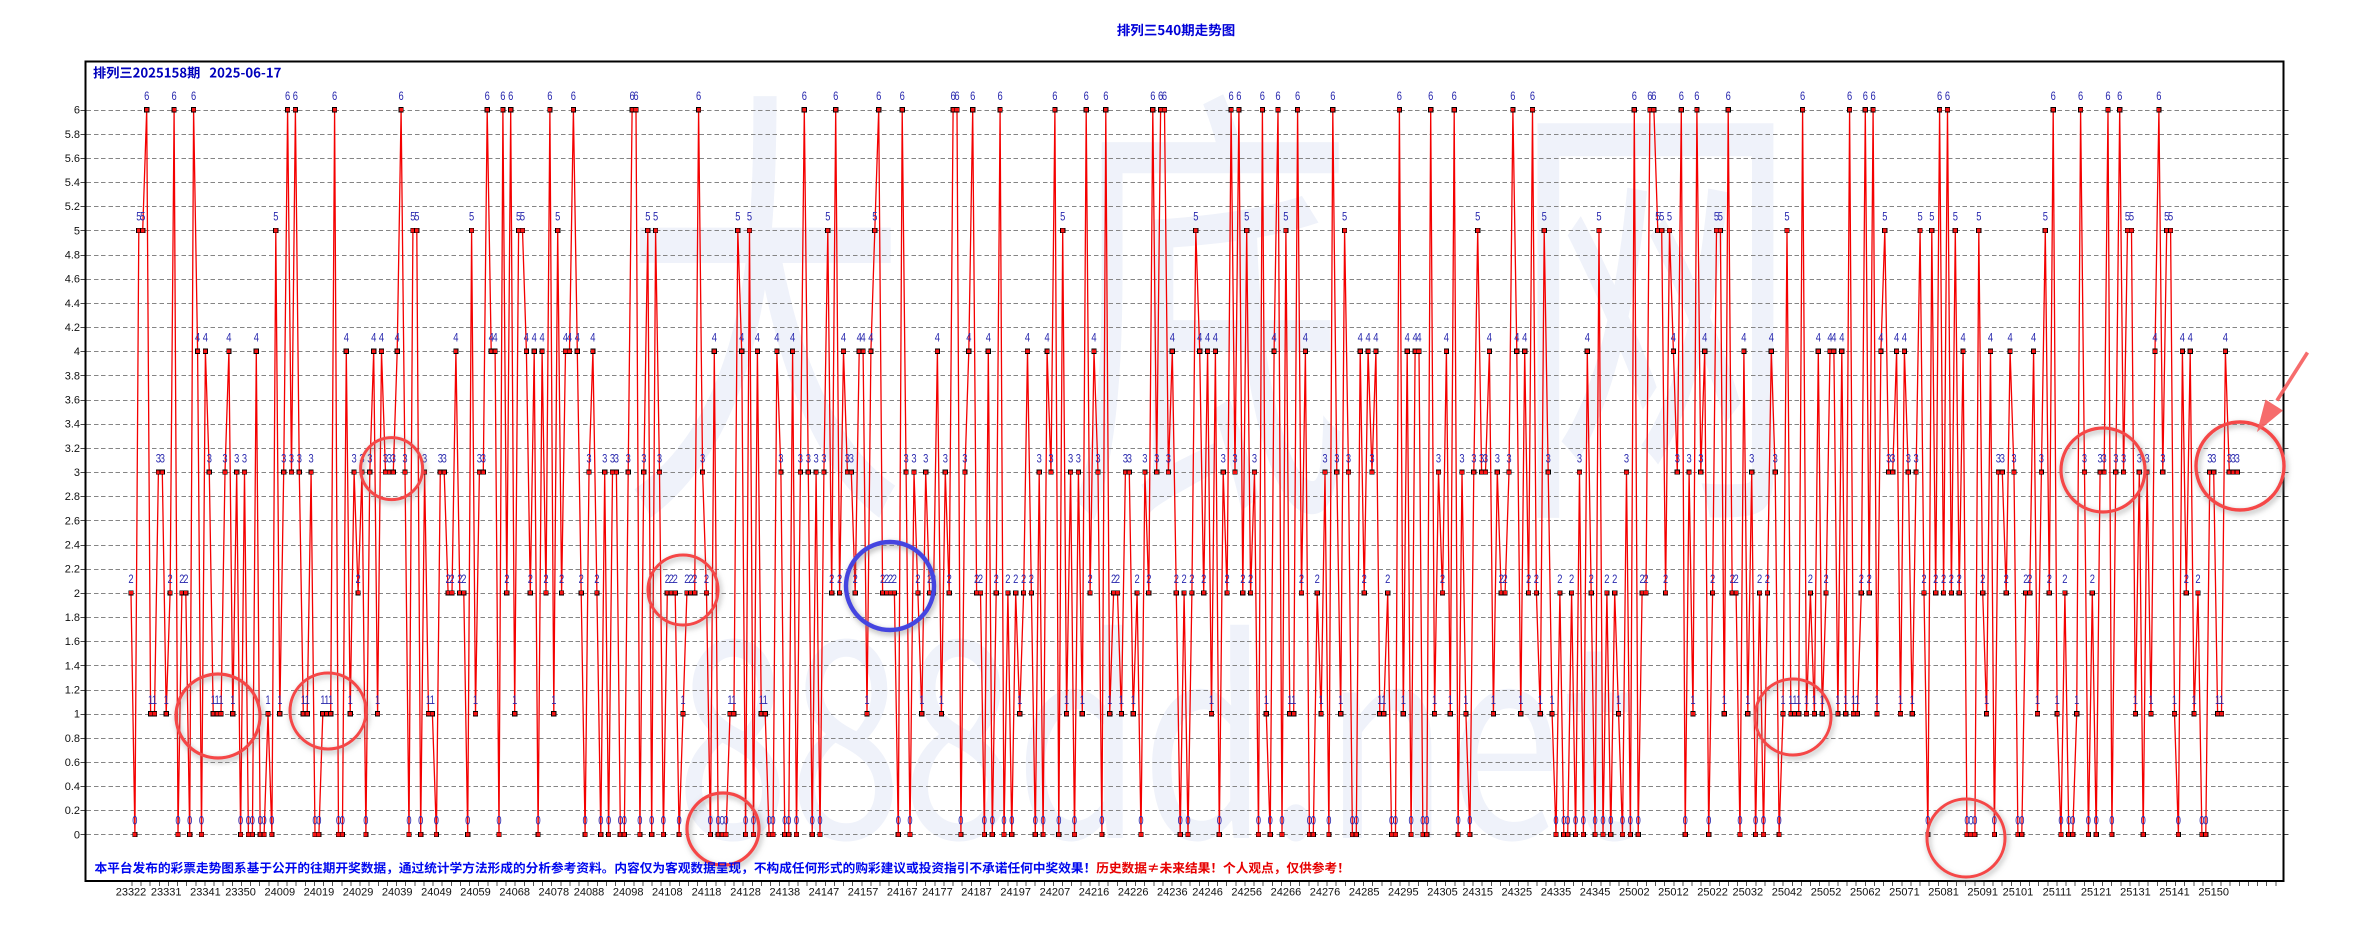 This screenshot has width=2354, height=931. I want to click on svg-text: 5.6, so click(72, 159).